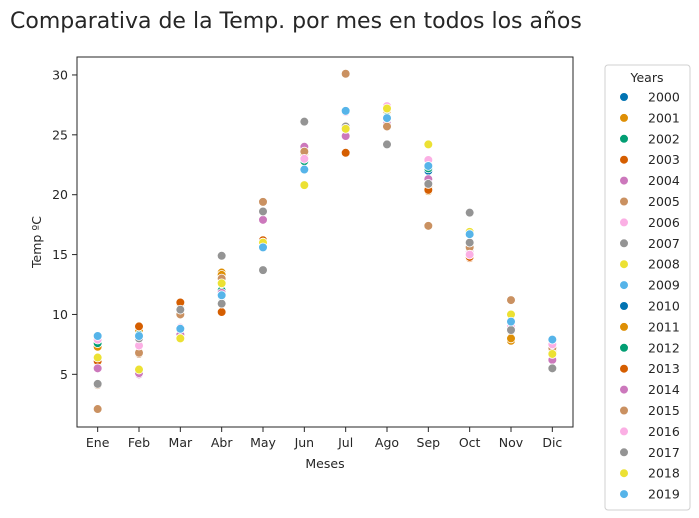 The width and height of the screenshot is (699, 518). I want to click on y-tick-label: 5, so click(64, 374).